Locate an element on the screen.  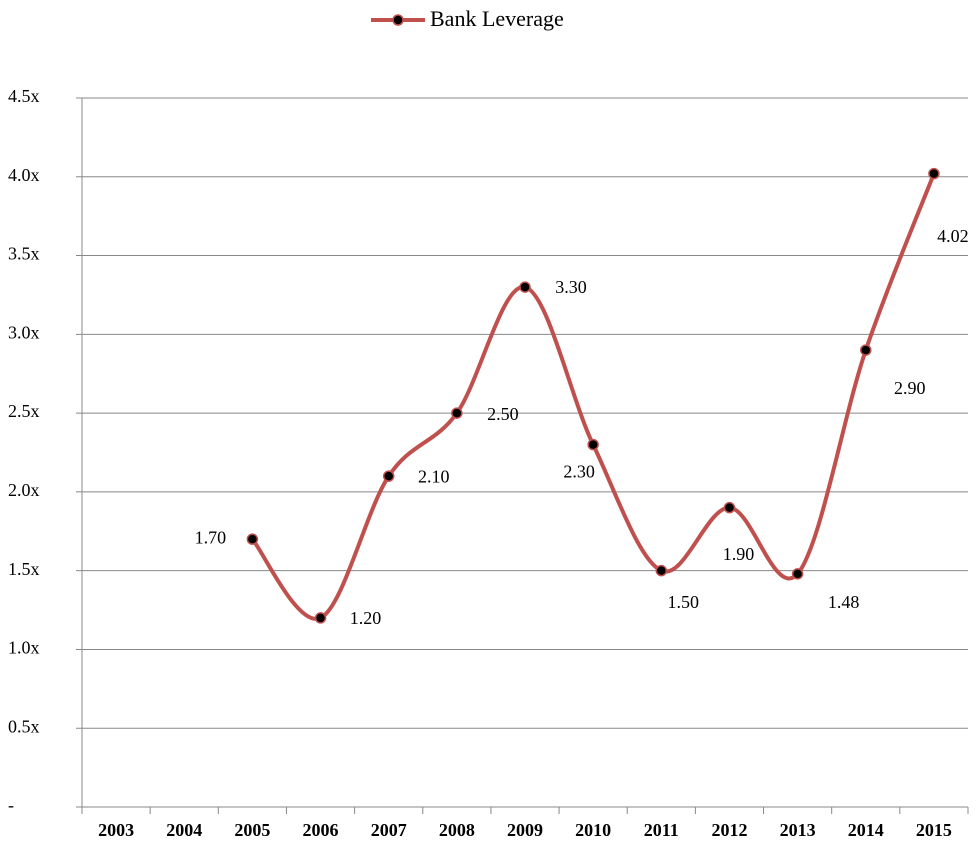
y-tick-label: 2.5x is located at coordinates (24, 411).